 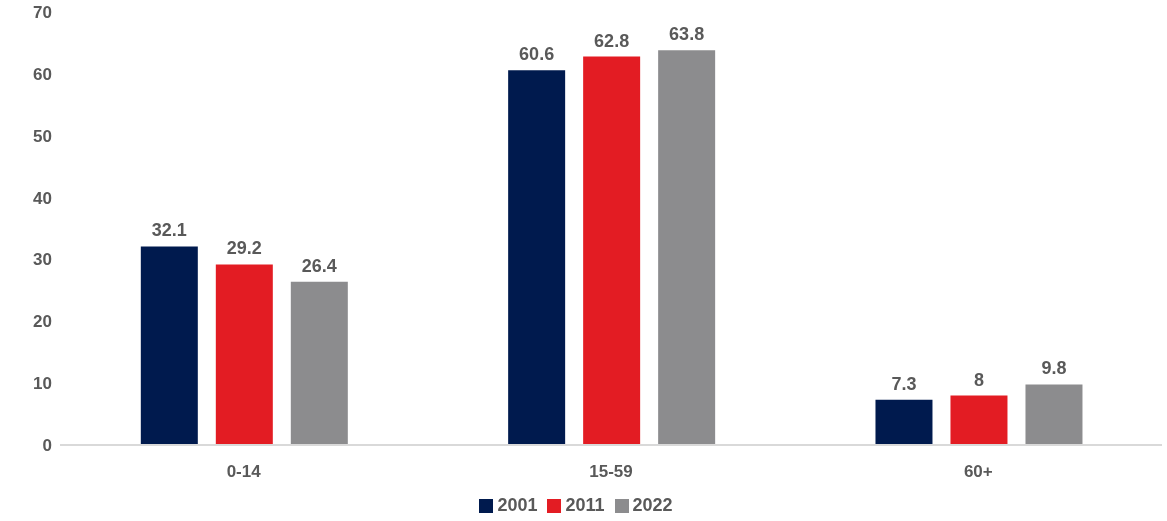 I want to click on y-tick-label: 10, so click(x=42, y=384).